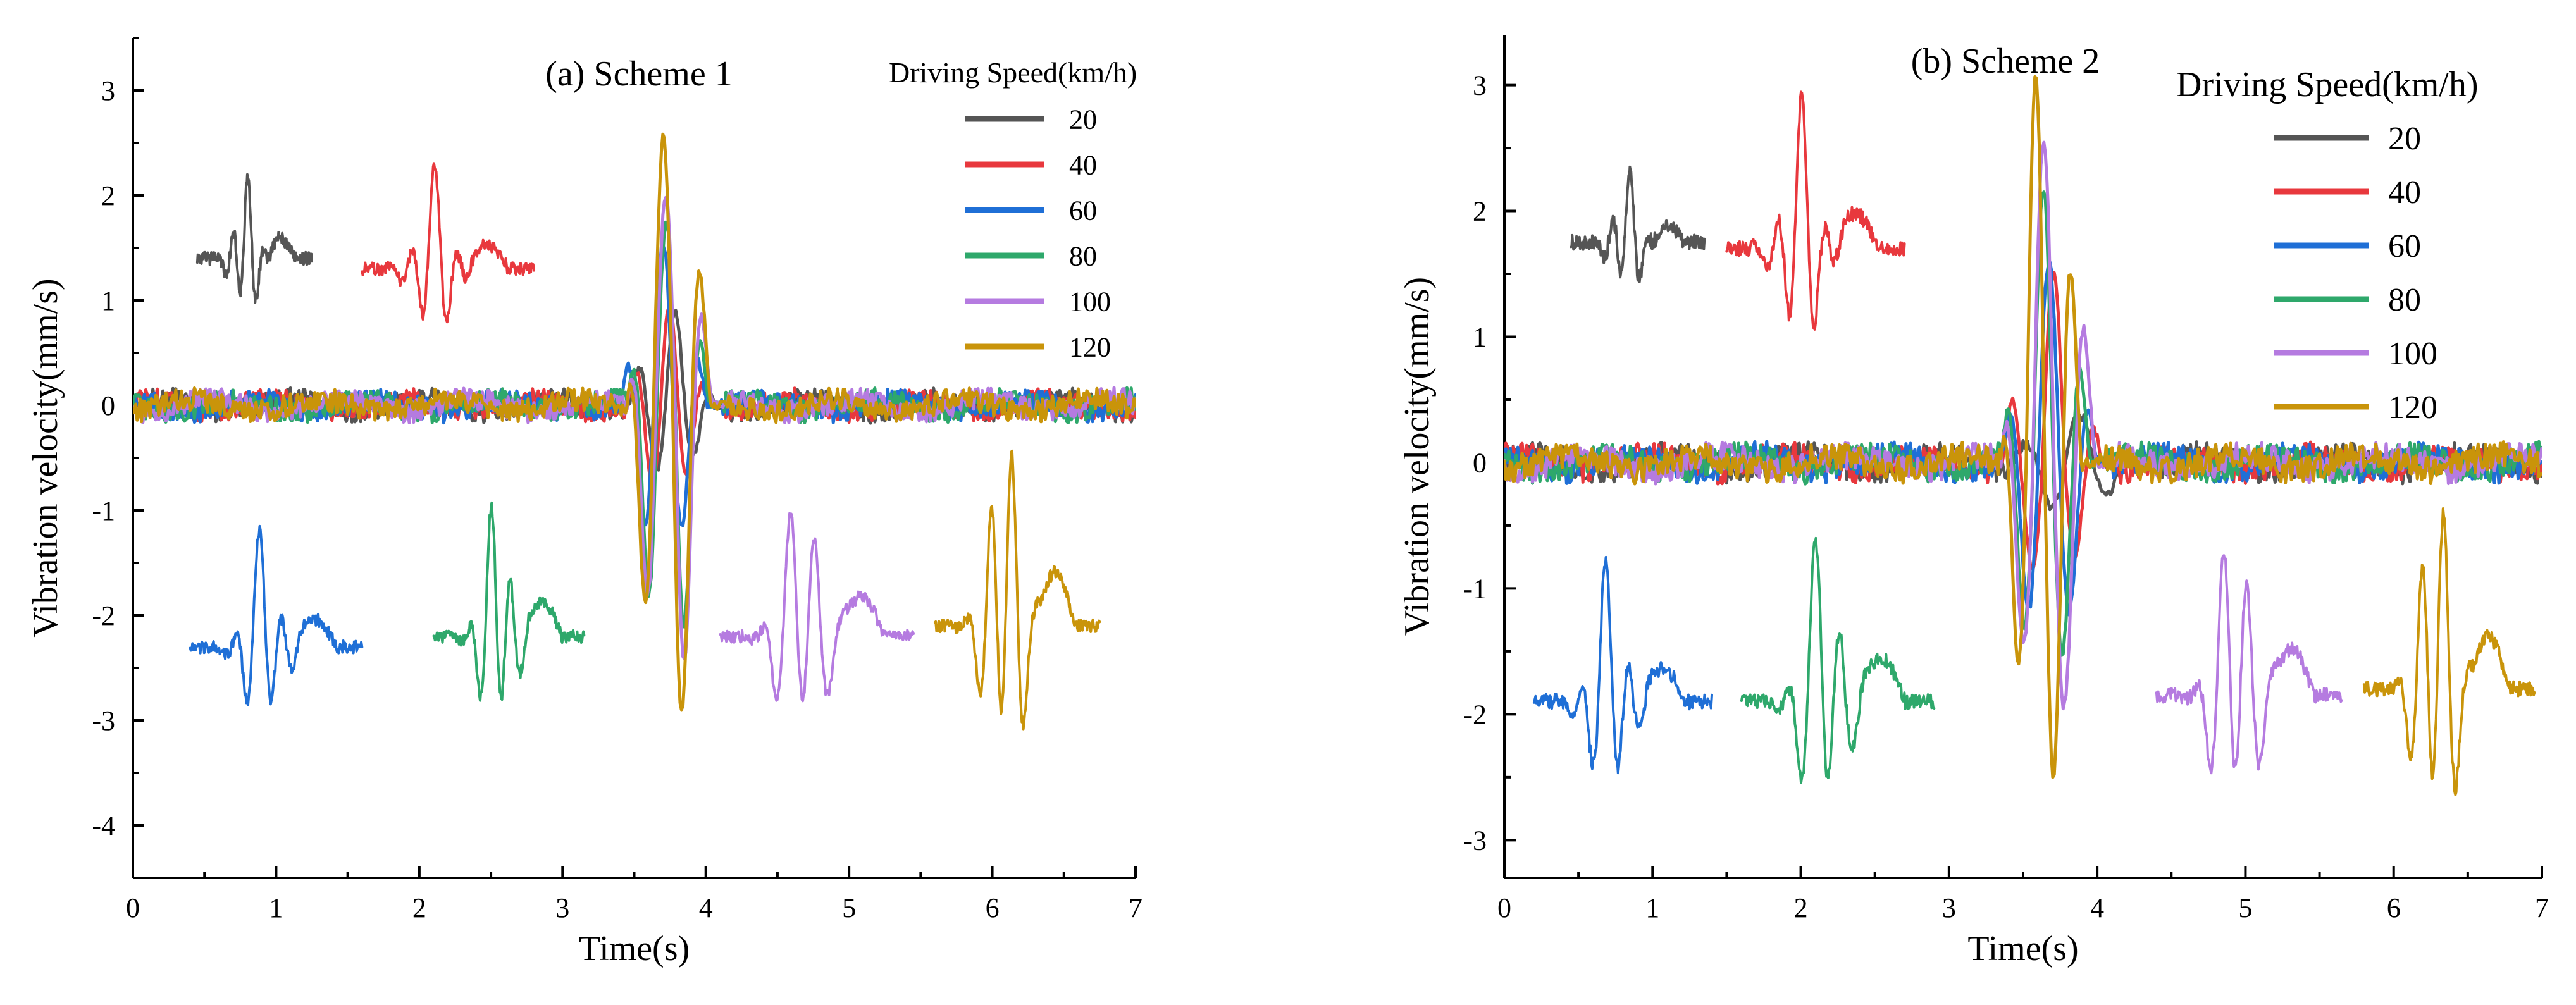  Describe the element at coordinates (104, 825) in the screenshot. I see `y-tick-label: -4` at that location.